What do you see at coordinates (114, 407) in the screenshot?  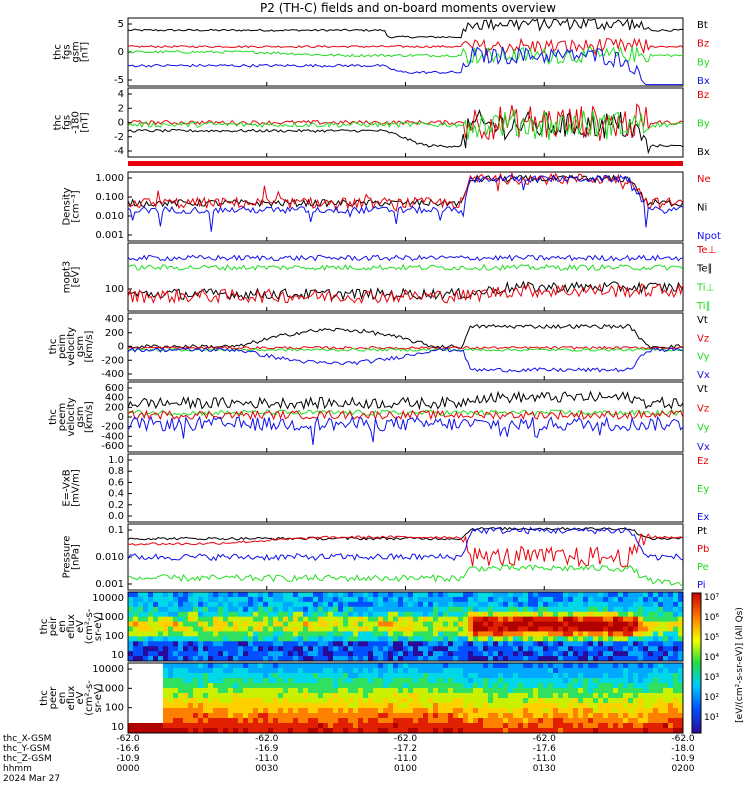 I see `y-tick-label: 200` at bounding box center [114, 407].